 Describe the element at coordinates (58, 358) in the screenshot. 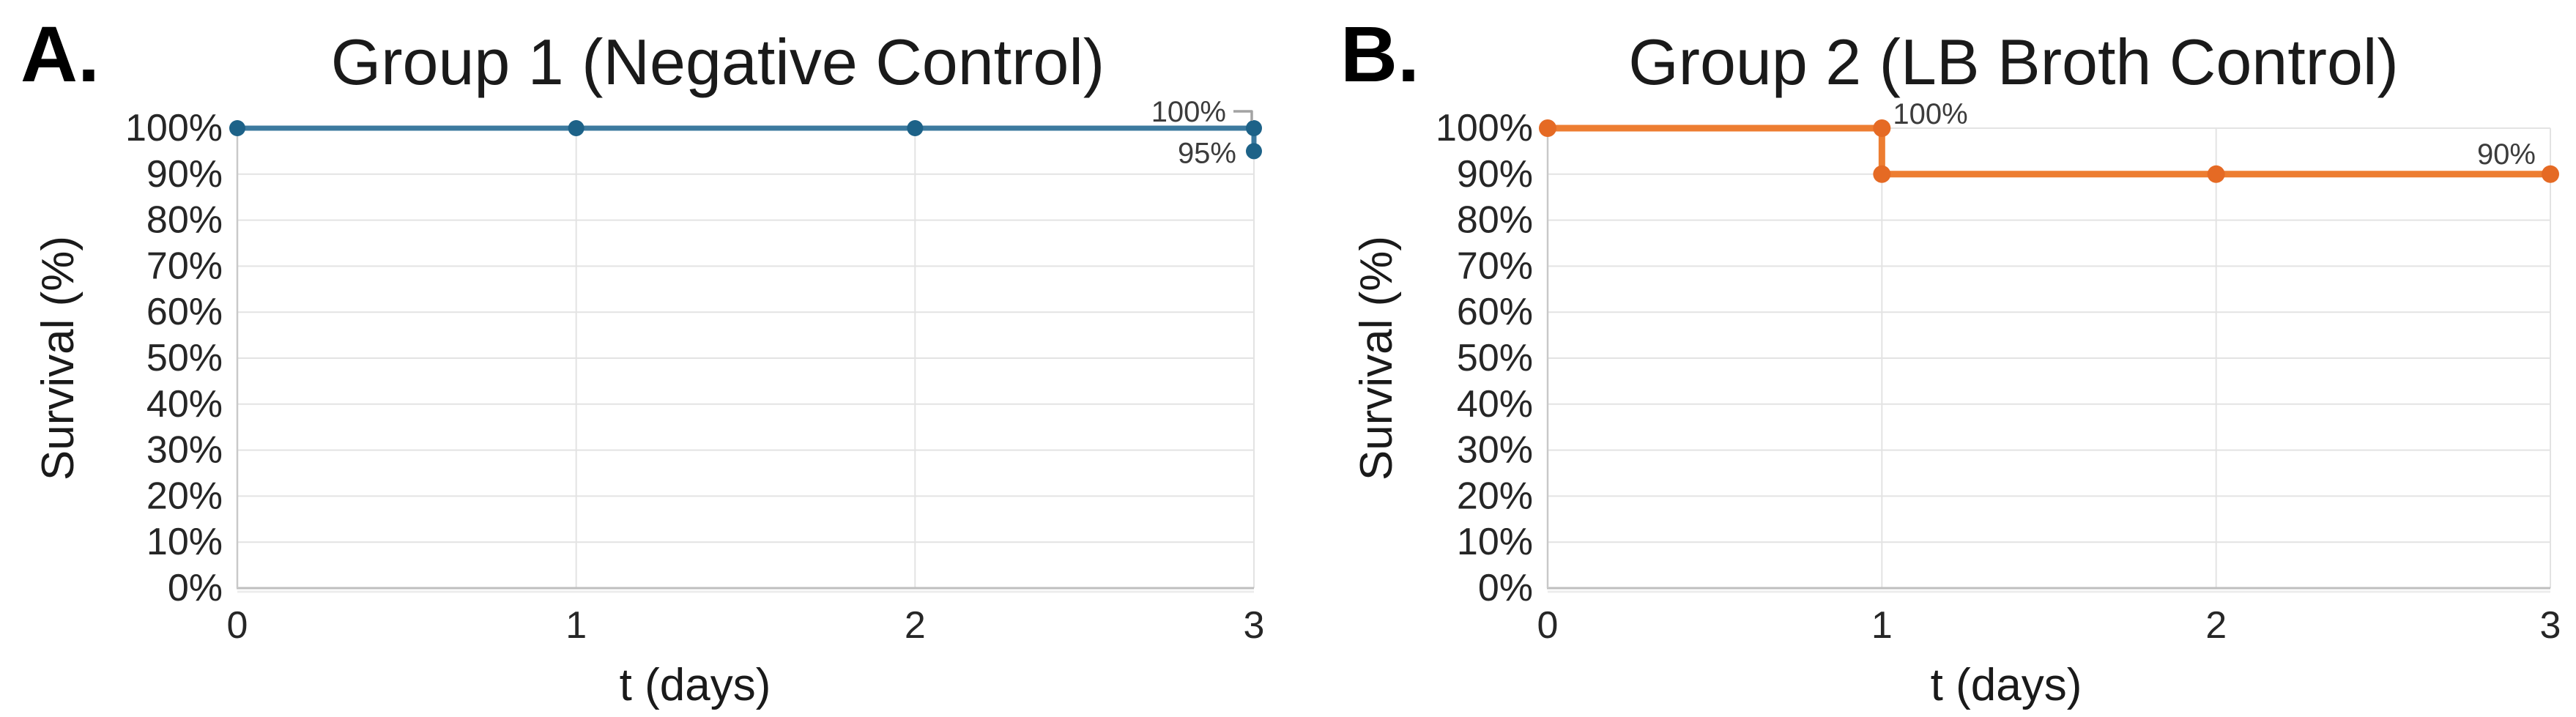

I see `chart-a-yaxis-title: Survival (%)` at that location.